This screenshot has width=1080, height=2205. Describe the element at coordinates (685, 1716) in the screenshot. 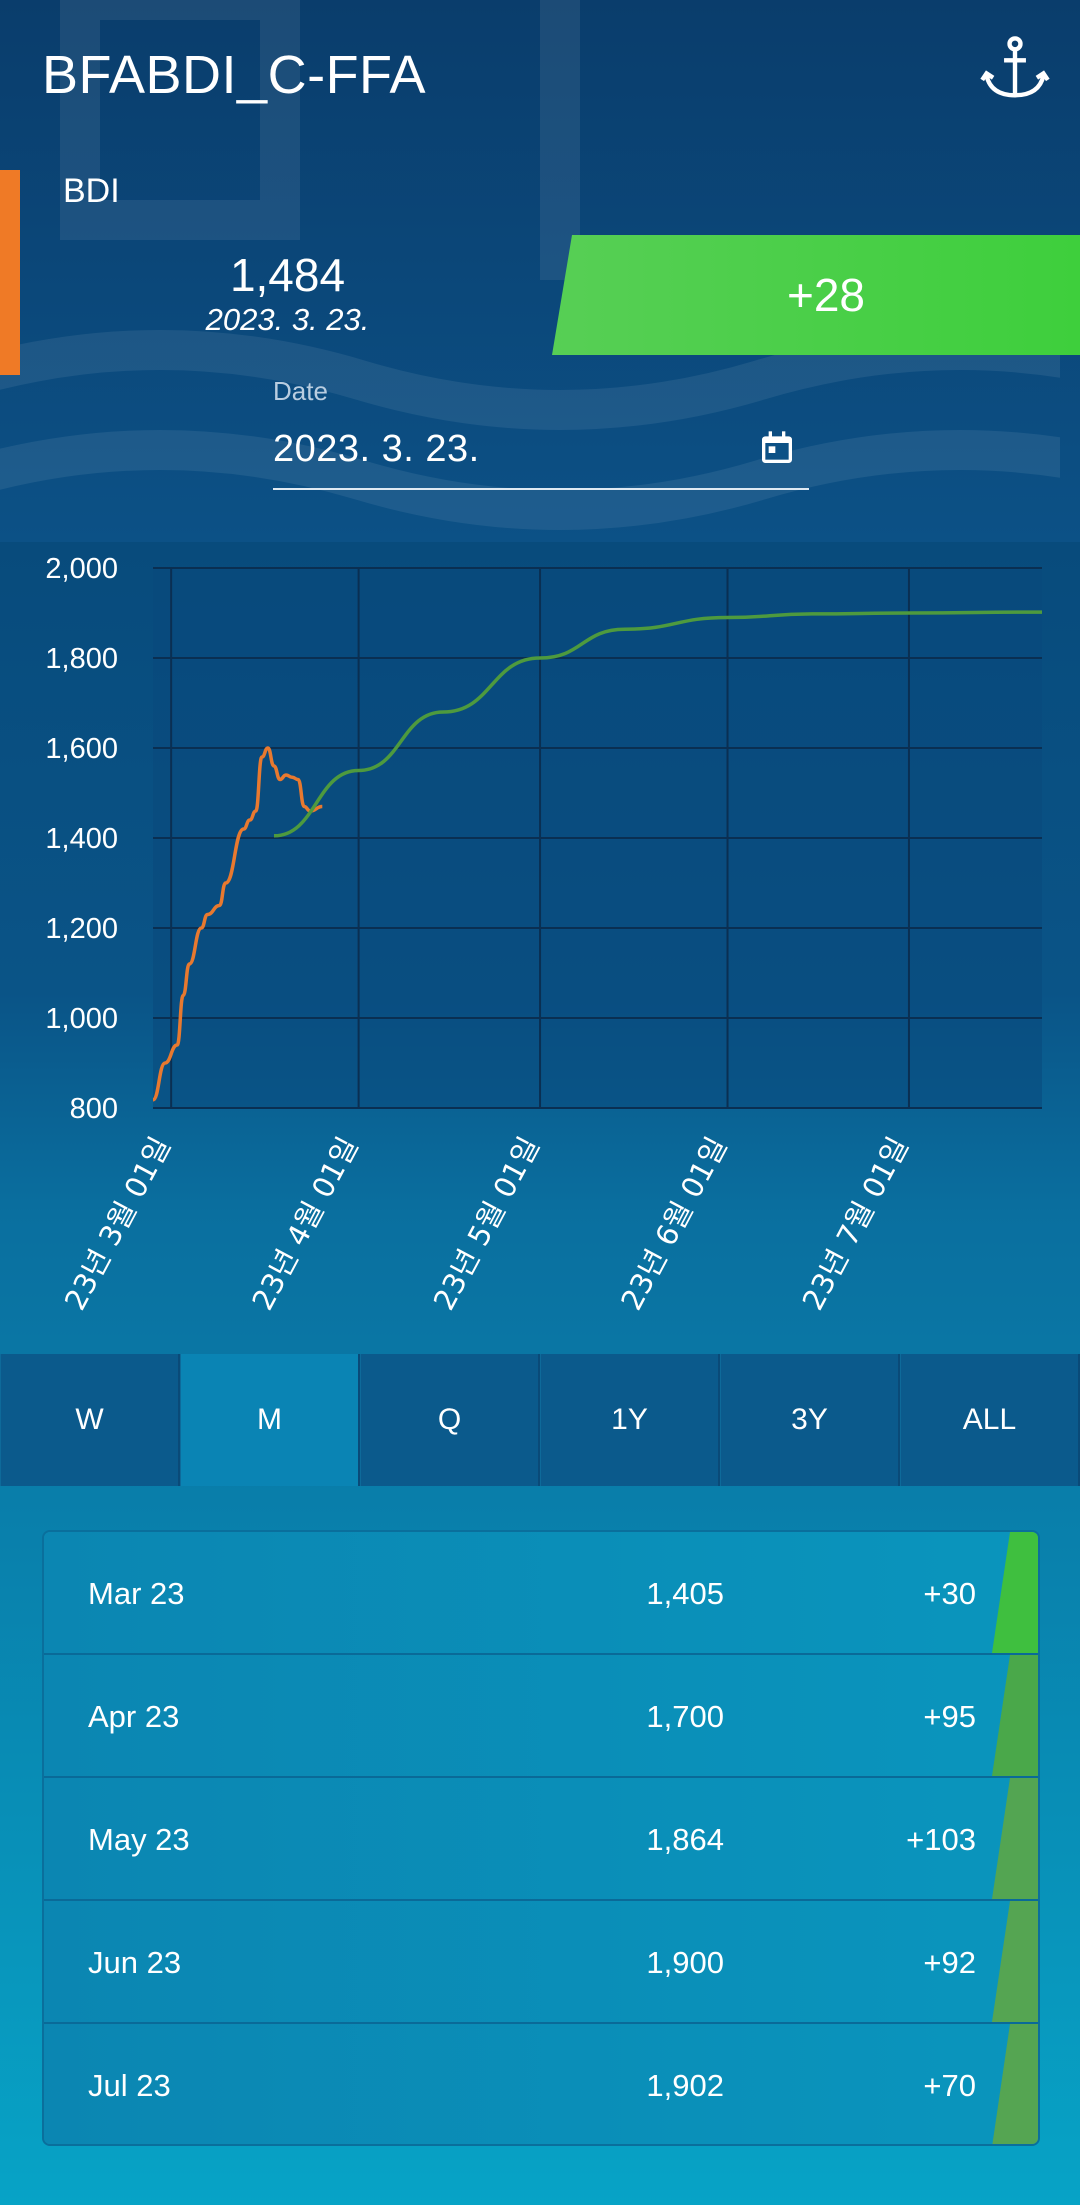

I see `row-value: 1,700` at that location.